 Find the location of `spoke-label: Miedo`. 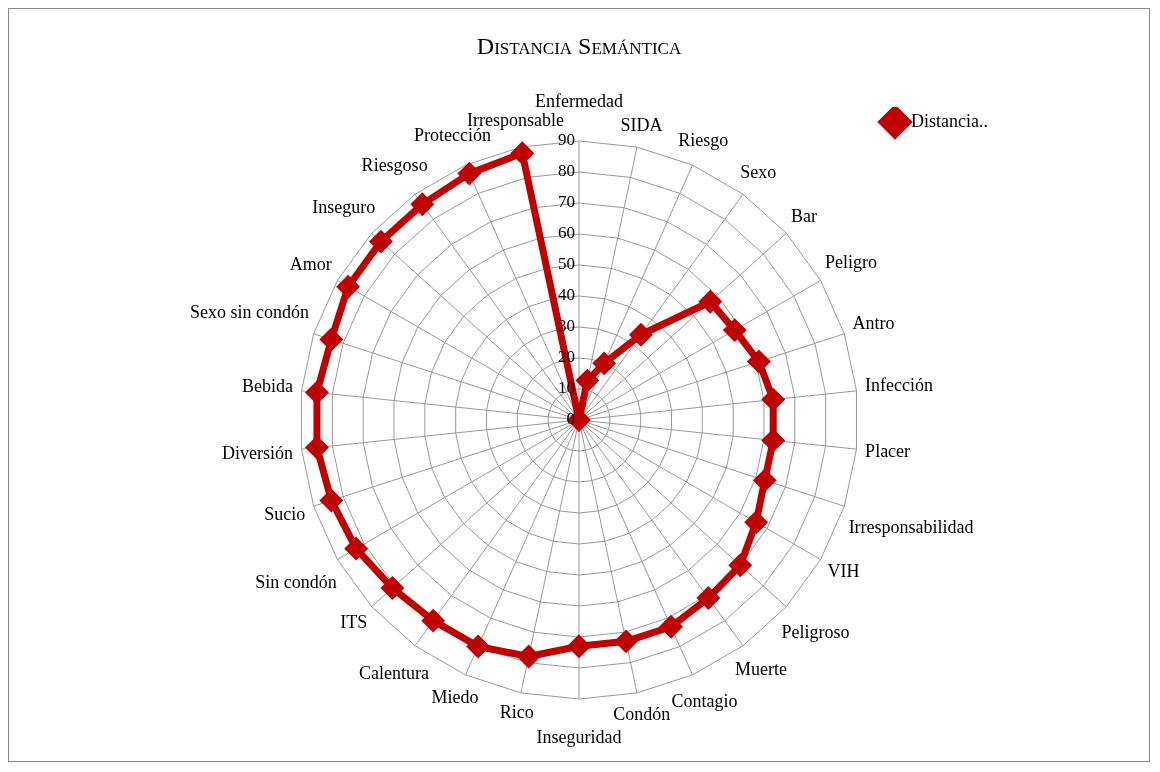

spoke-label: Miedo is located at coordinates (455, 697).